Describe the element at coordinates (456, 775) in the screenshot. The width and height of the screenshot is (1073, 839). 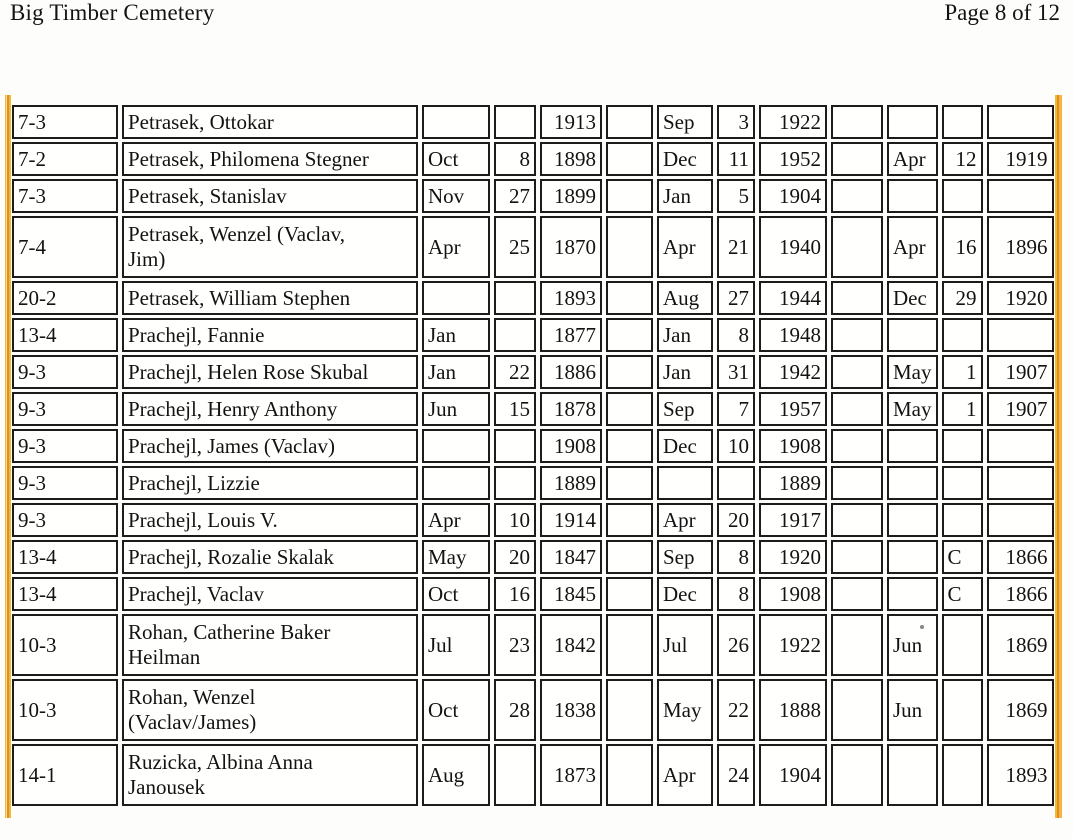
I see `birth-month-cell: Aug` at that location.